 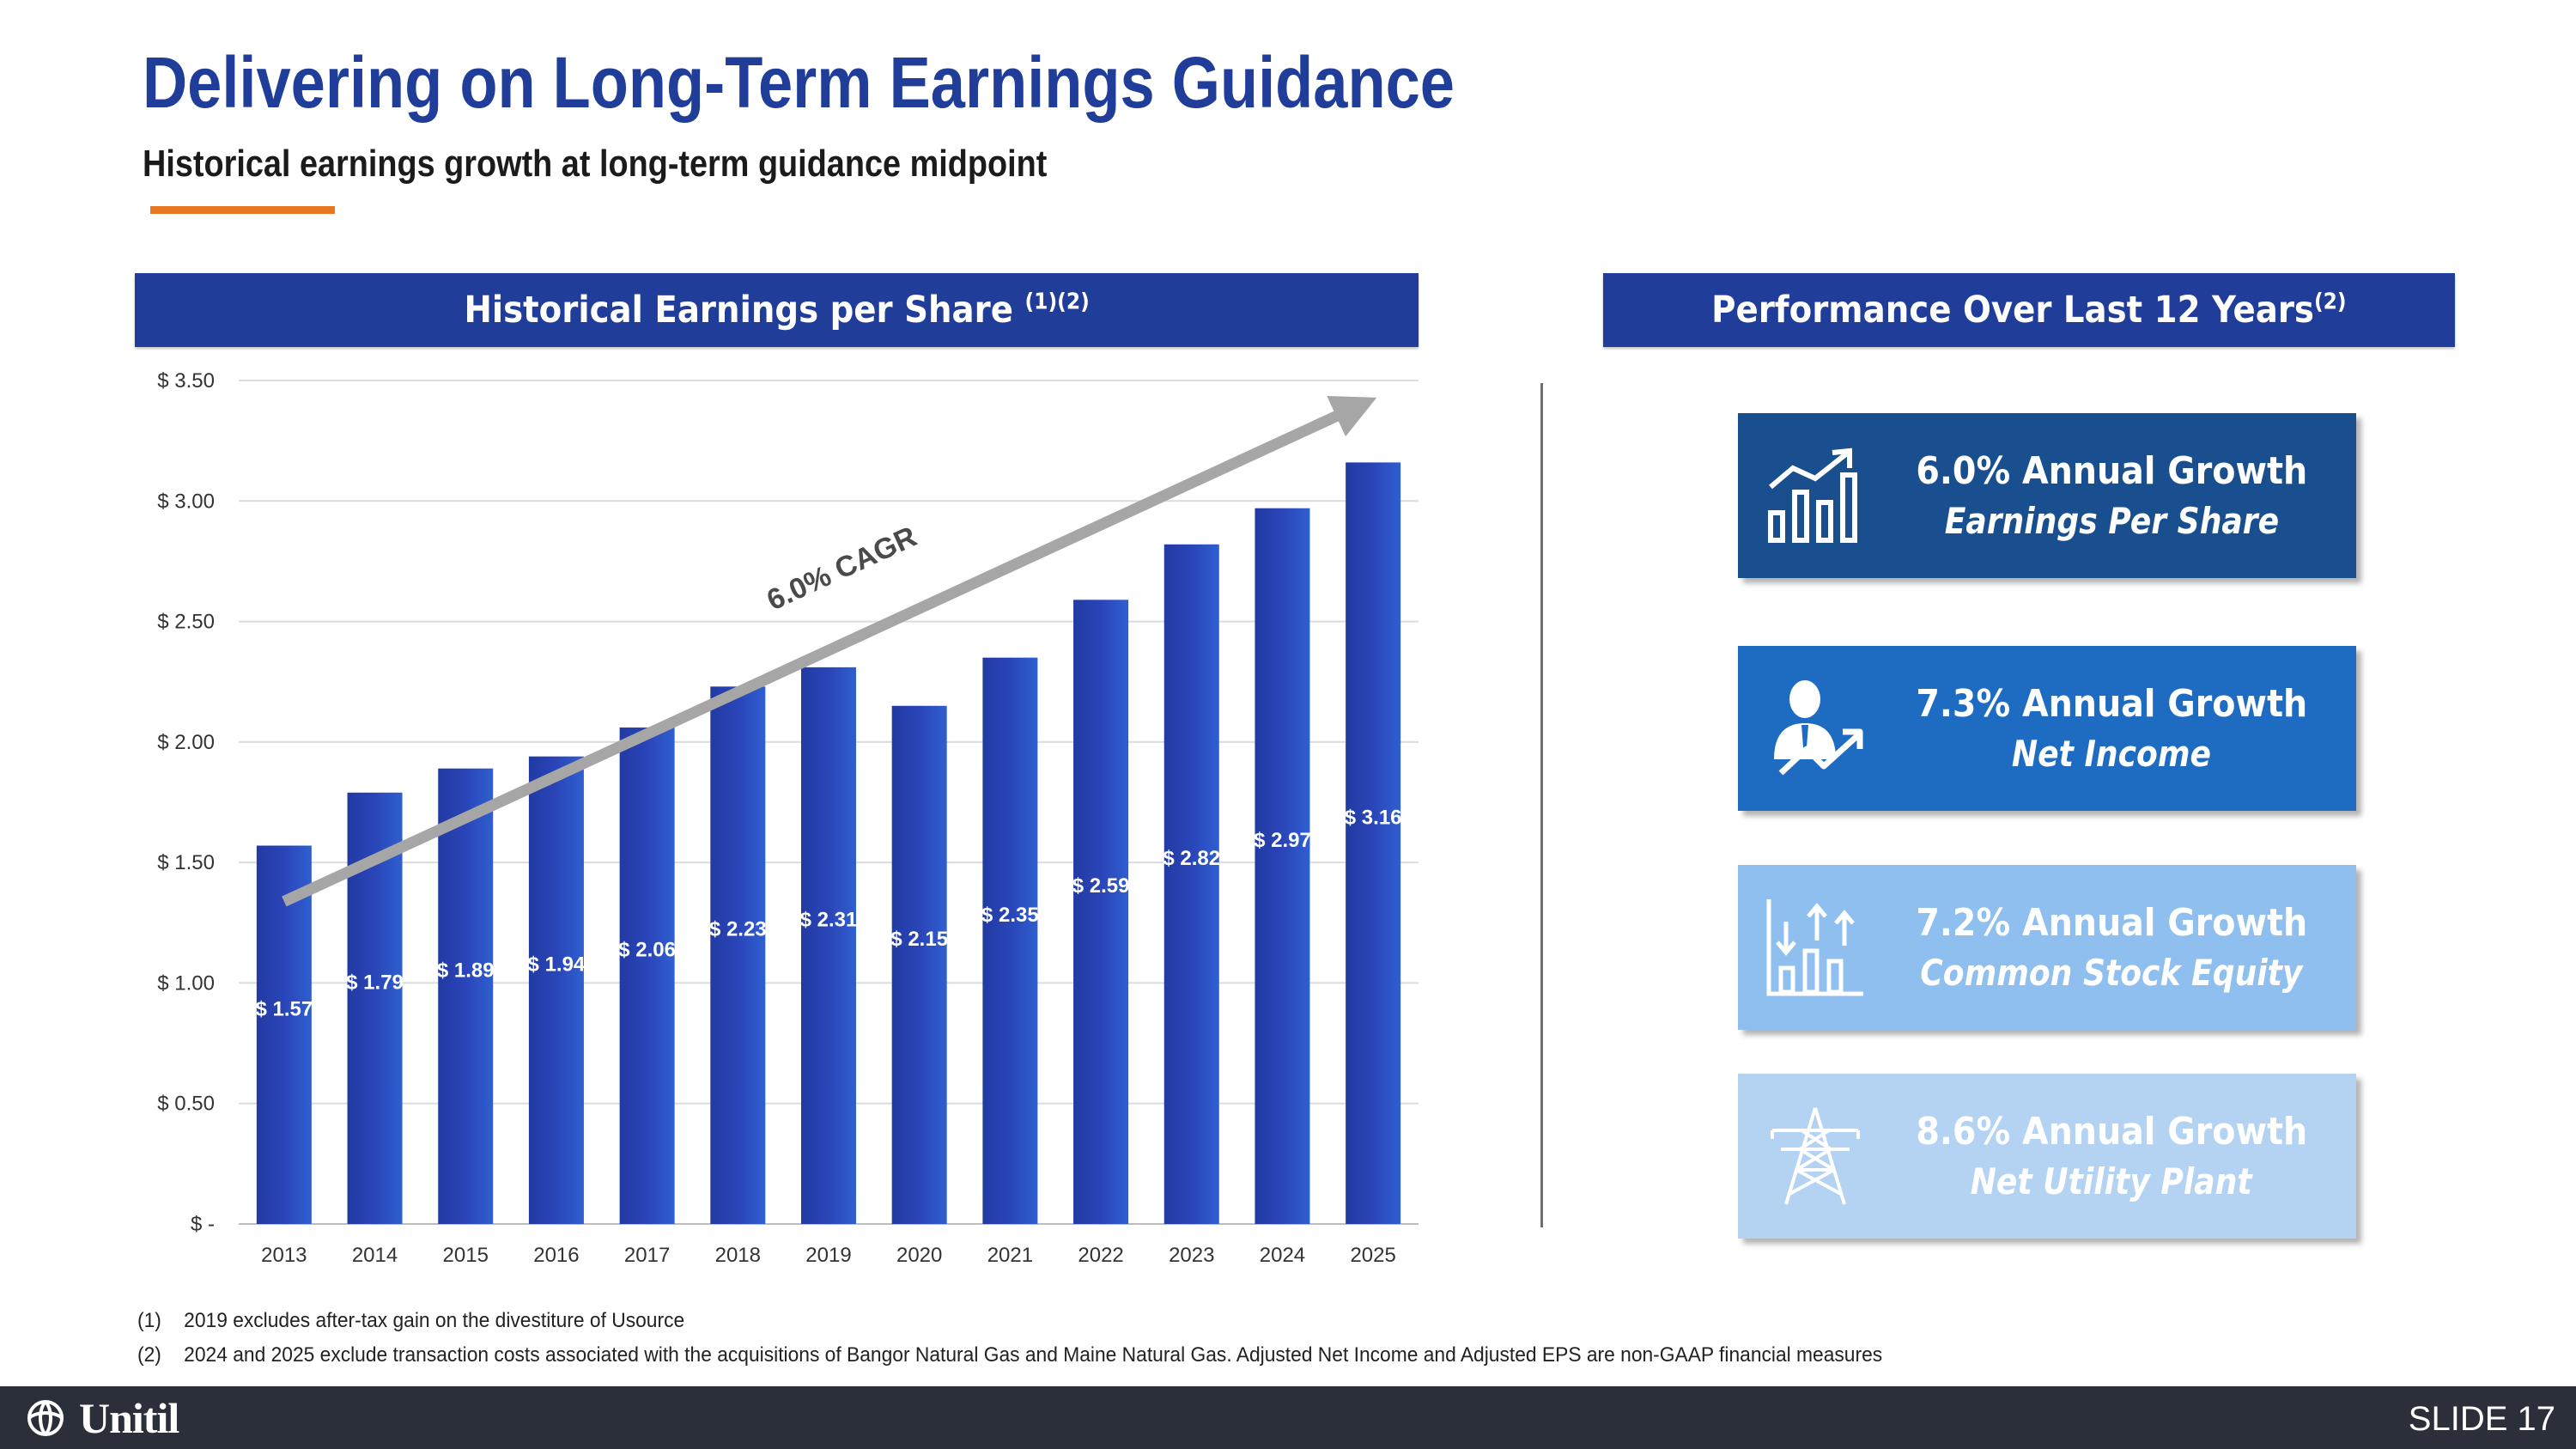 I want to click on card-growth-value: 7.2% Annual Growth, so click(x=2112, y=923).